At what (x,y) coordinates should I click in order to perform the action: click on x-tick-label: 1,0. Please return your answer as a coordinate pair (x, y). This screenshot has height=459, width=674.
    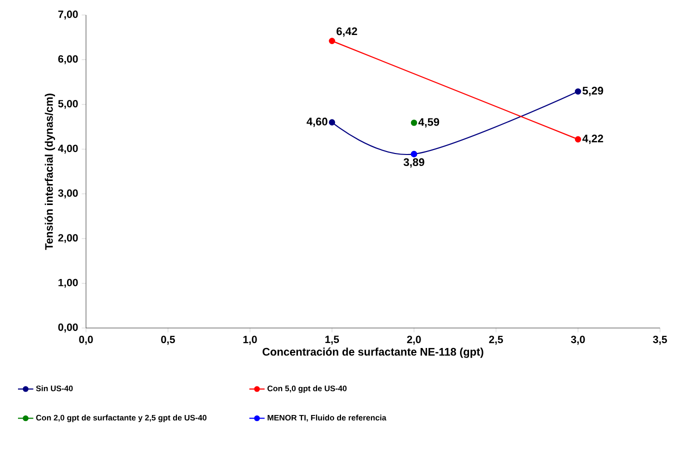
    Looking at the image, I should click on (250, 340).